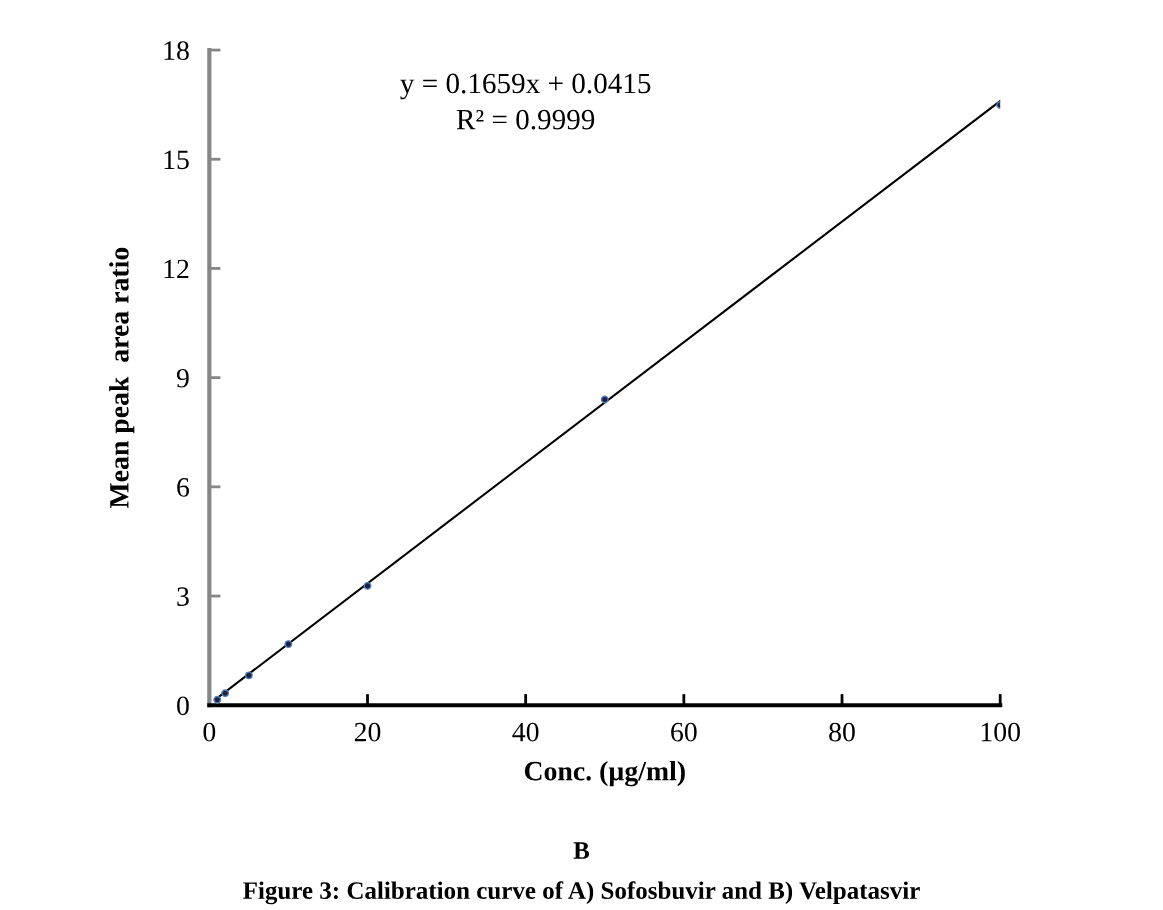 Image resolution: width=1163 pixels, height=910 pixels. I want to click on y-tick-label: 3, so click(183, 596).